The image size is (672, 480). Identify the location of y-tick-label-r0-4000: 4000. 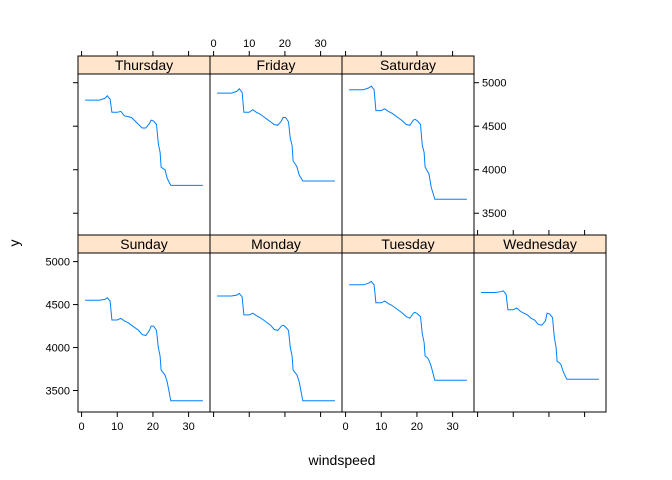
(494, 171).